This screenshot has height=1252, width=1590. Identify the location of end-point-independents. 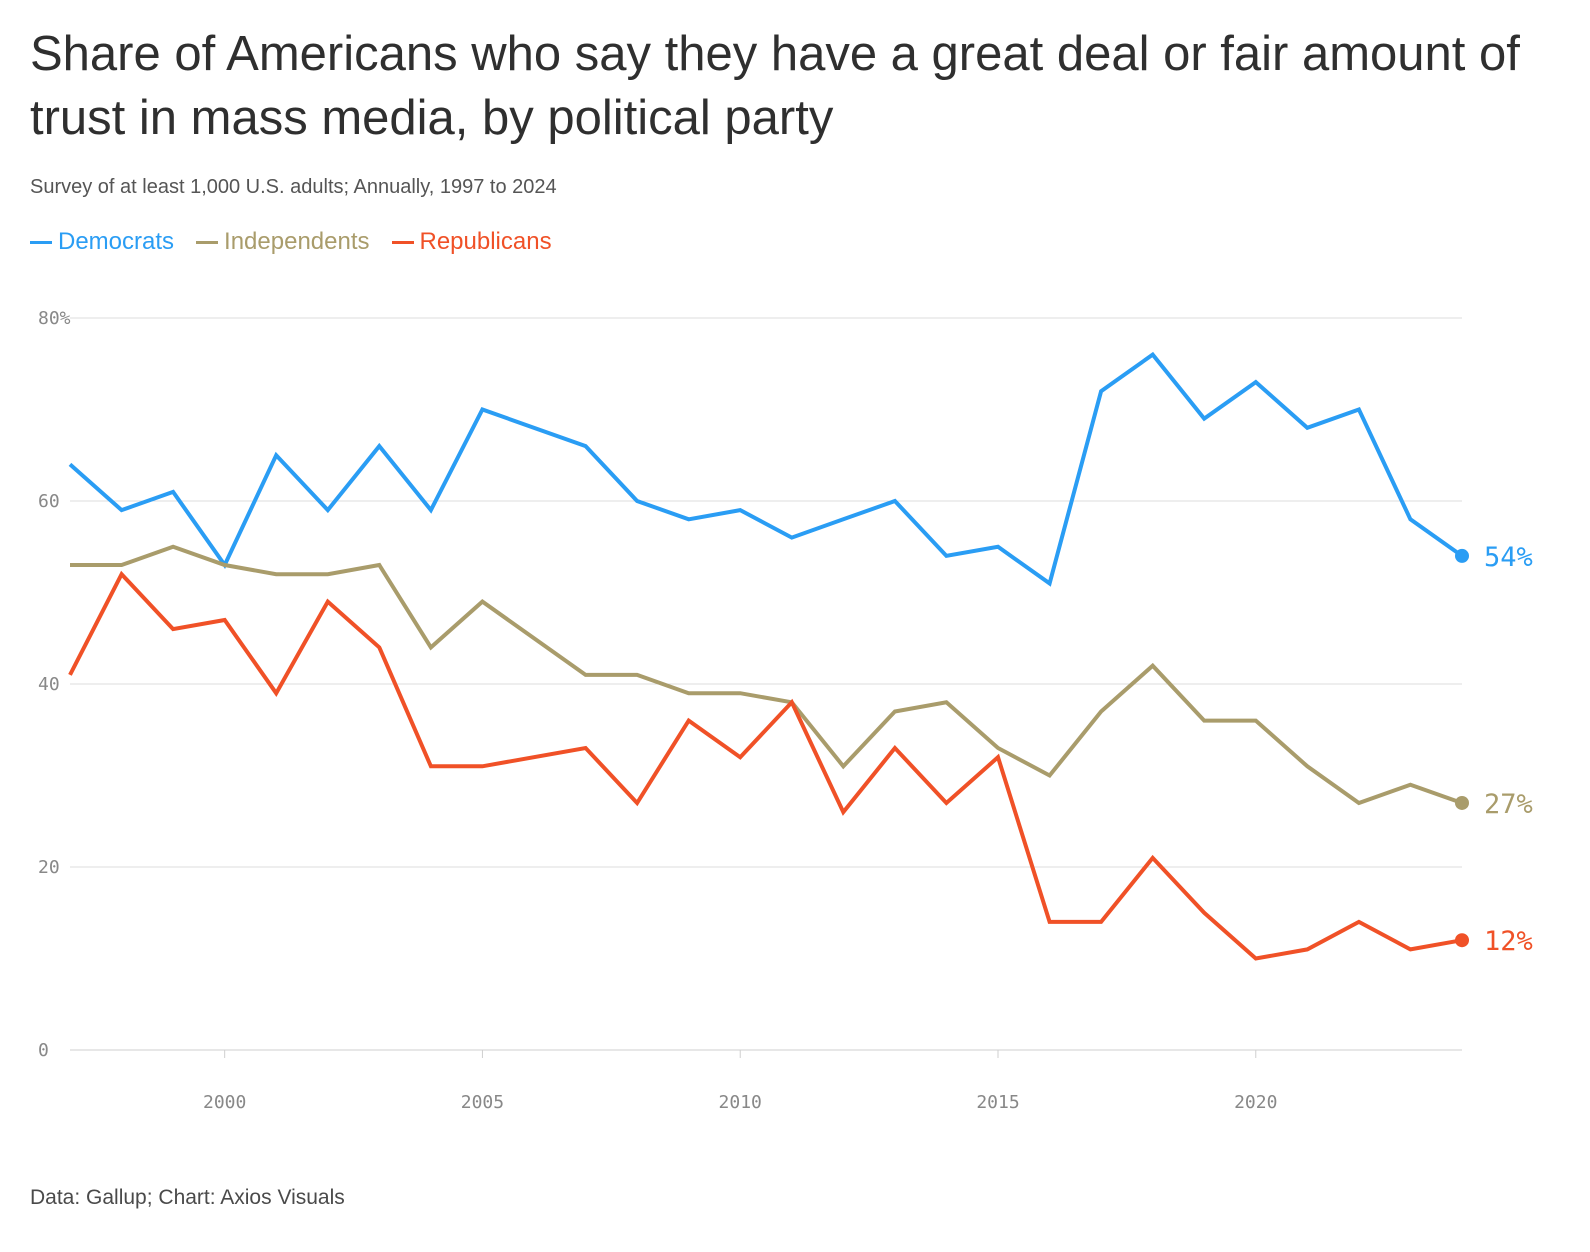
(1462, 802).